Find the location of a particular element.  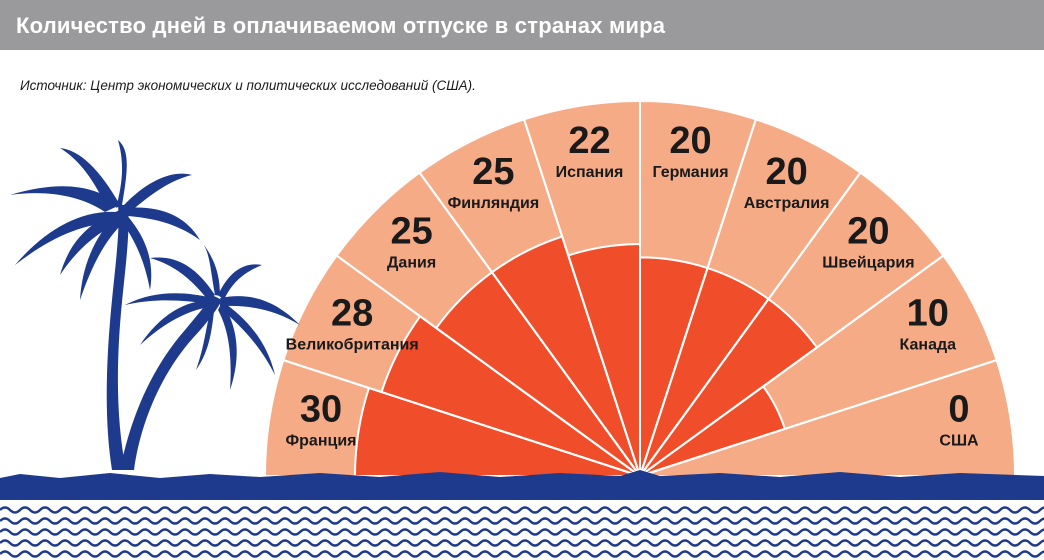

category-label: Австралия is located at coordinates (787, 203).